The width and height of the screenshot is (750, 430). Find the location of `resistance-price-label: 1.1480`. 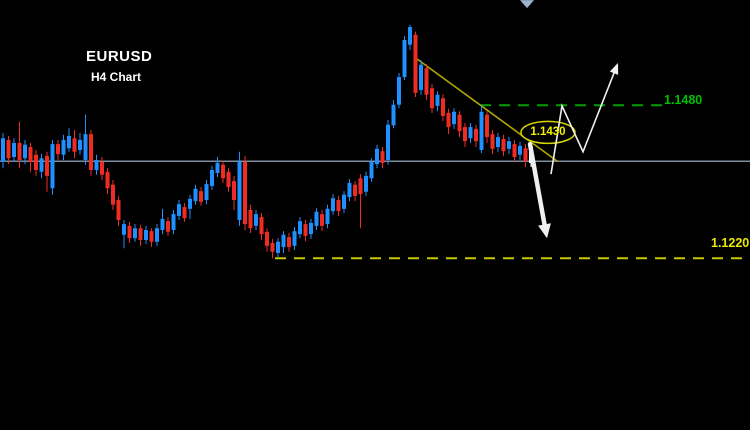

resistance-price-label: 1.1480 is located at coordinates (683, 100).